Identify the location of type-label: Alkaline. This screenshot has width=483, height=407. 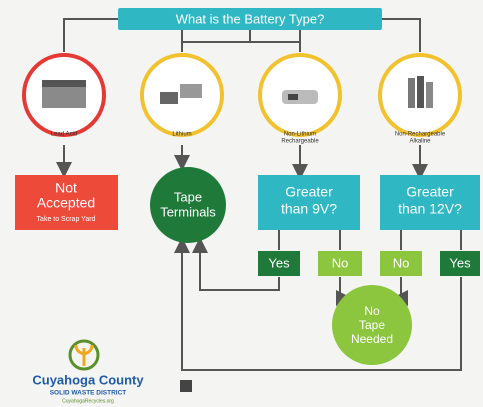
(420, 142).